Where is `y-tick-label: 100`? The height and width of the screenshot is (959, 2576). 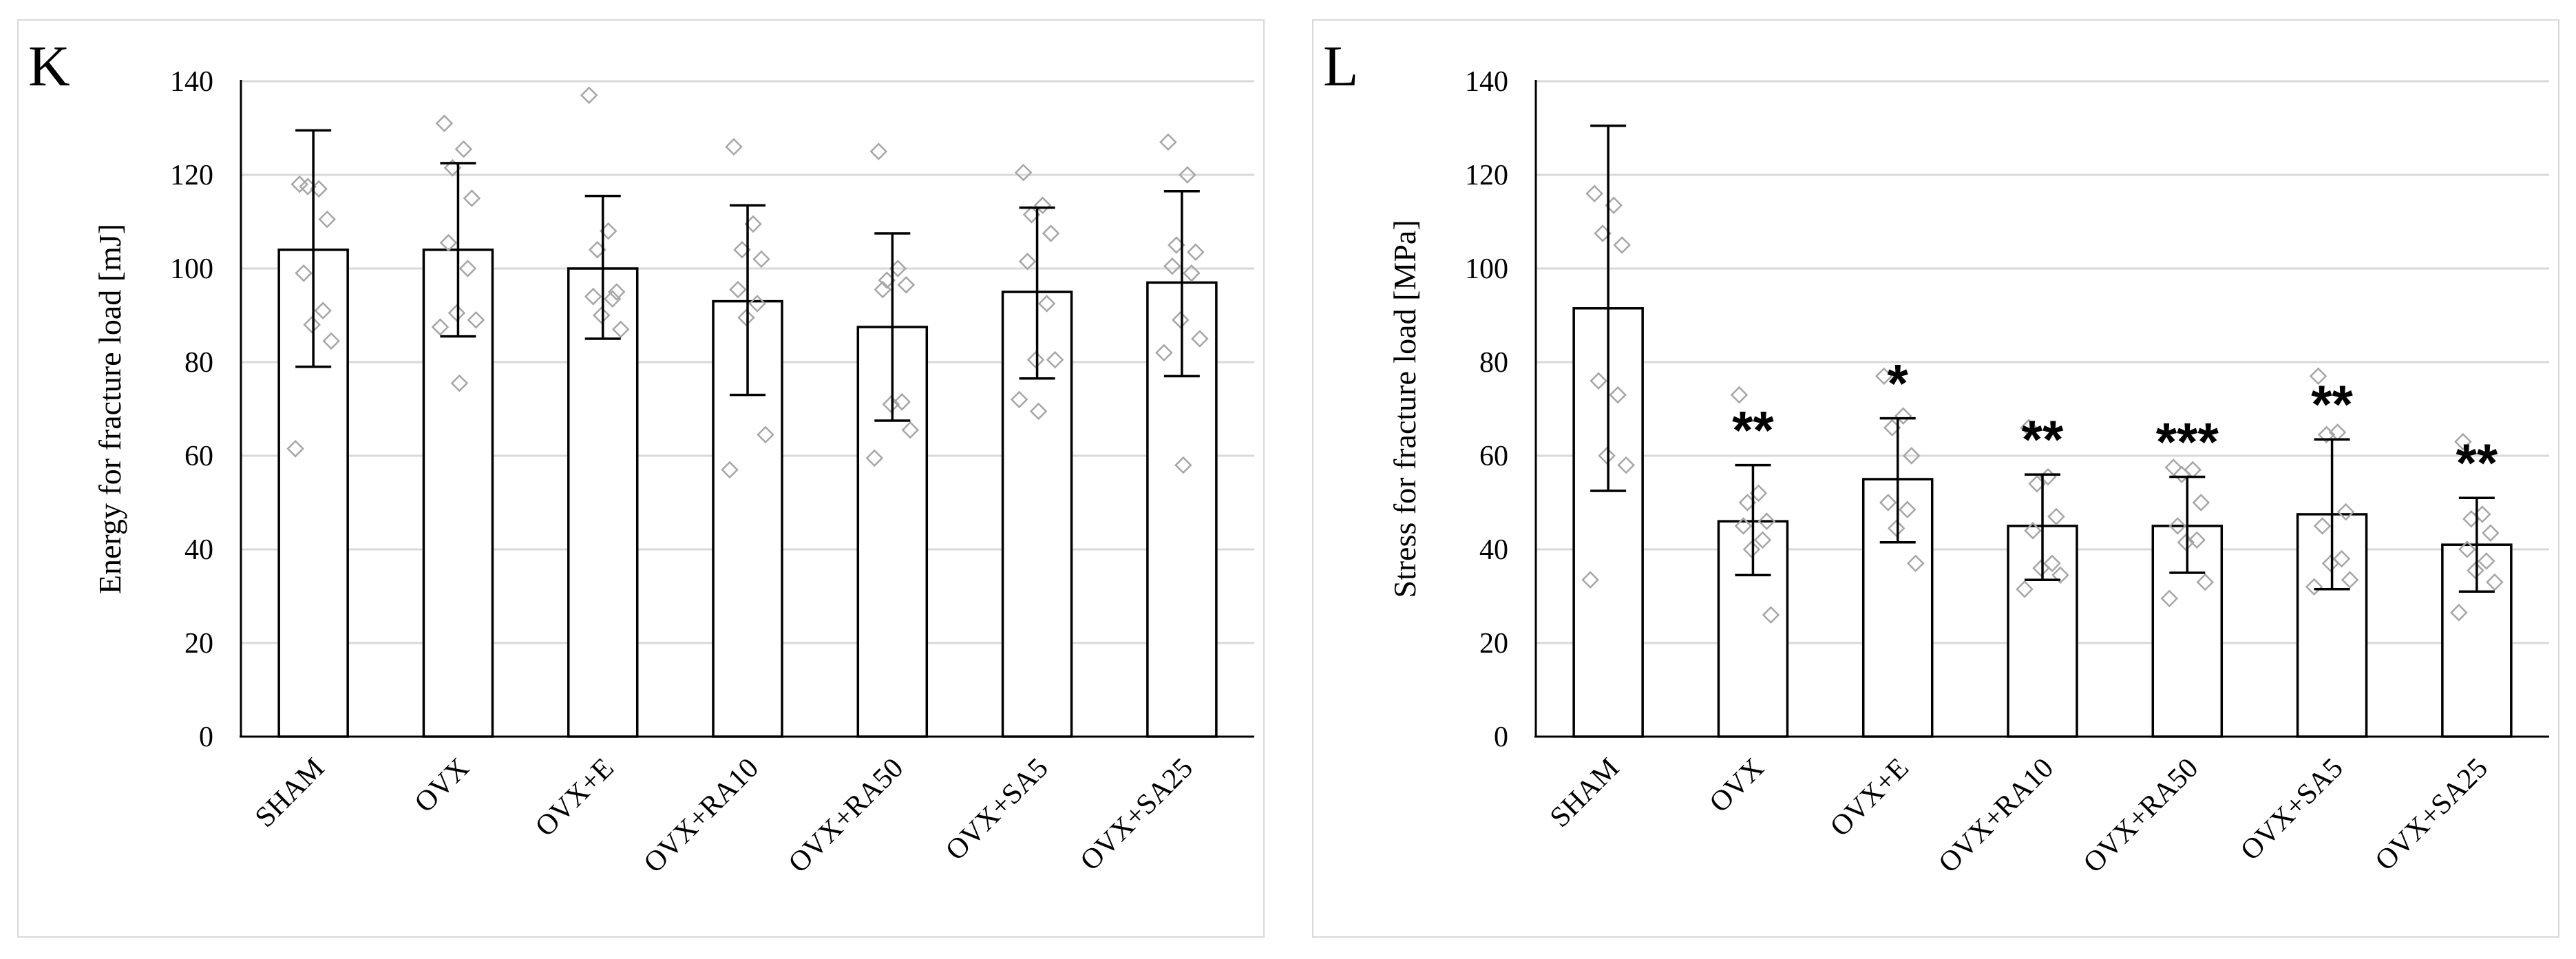 y-tick-label: 100 is located at coordinates (192, 269).